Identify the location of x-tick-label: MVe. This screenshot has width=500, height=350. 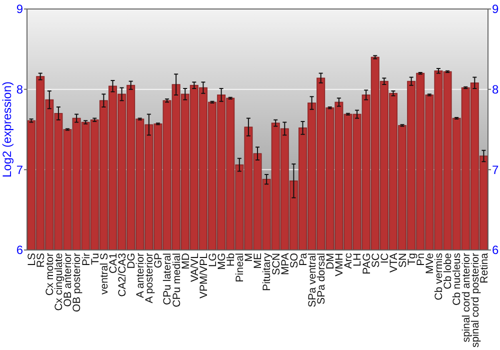
(430, 263).